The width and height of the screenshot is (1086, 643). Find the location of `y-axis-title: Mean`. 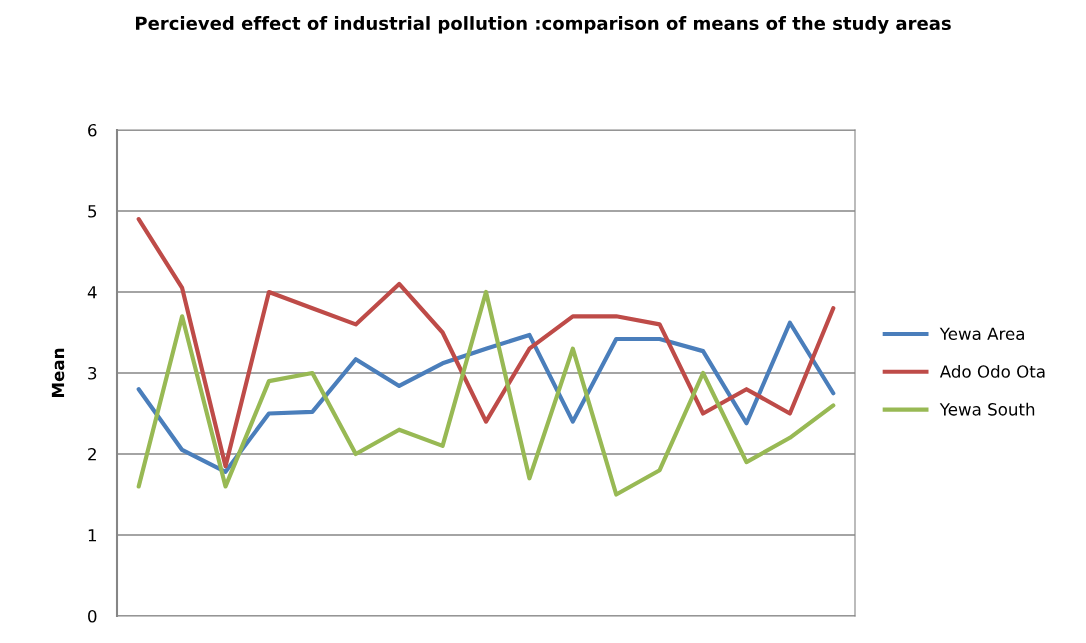

y-axis-title: Mean is located at coordinates (58, 372).